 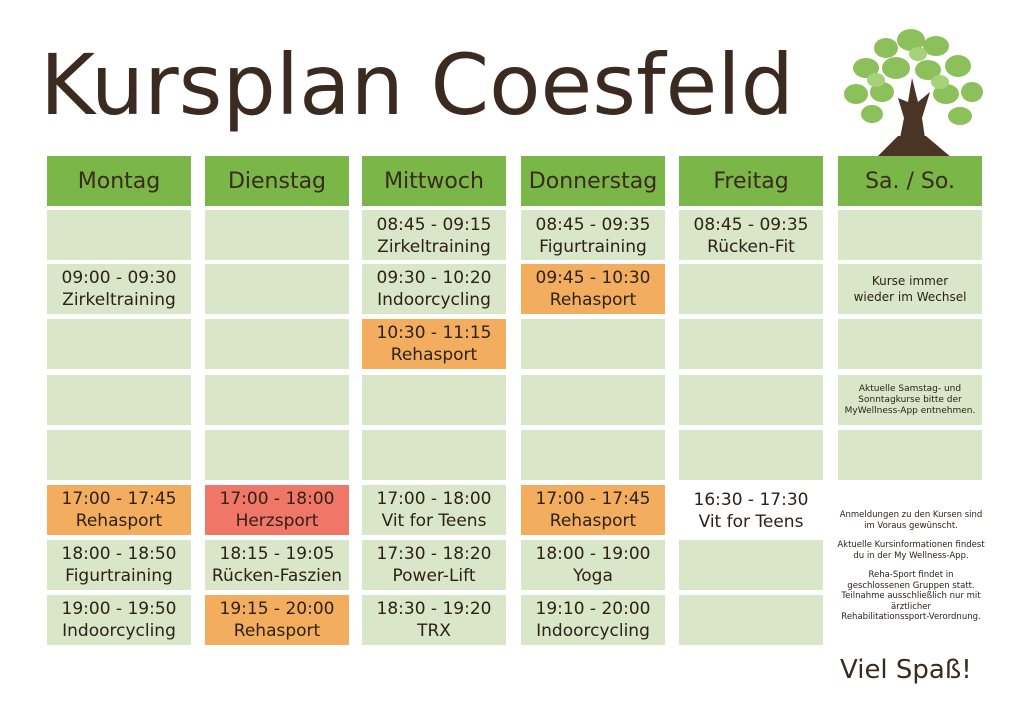 What do you see at coordinates (119, 278) in the screenshot?
I see `course-time: 09:00 - 09:30` at bounding box center [119, 278].